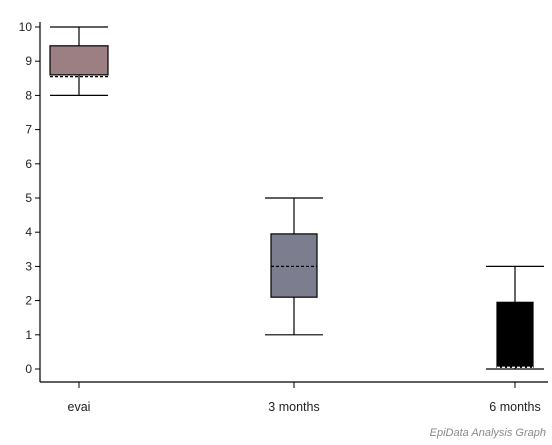  Describe the element at coordinates (28, 198) in the screenshot. I see `y-tick-label: 5` at that location.